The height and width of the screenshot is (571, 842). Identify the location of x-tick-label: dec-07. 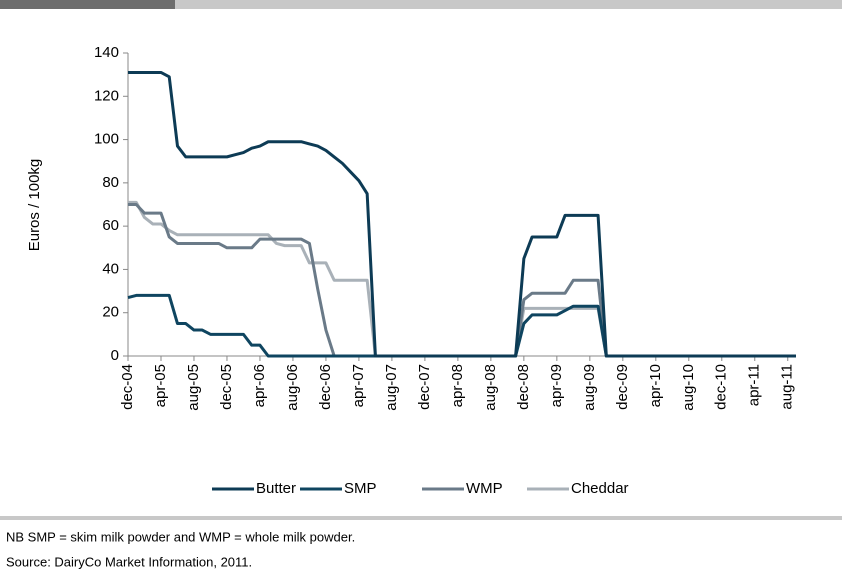
(424, 387).